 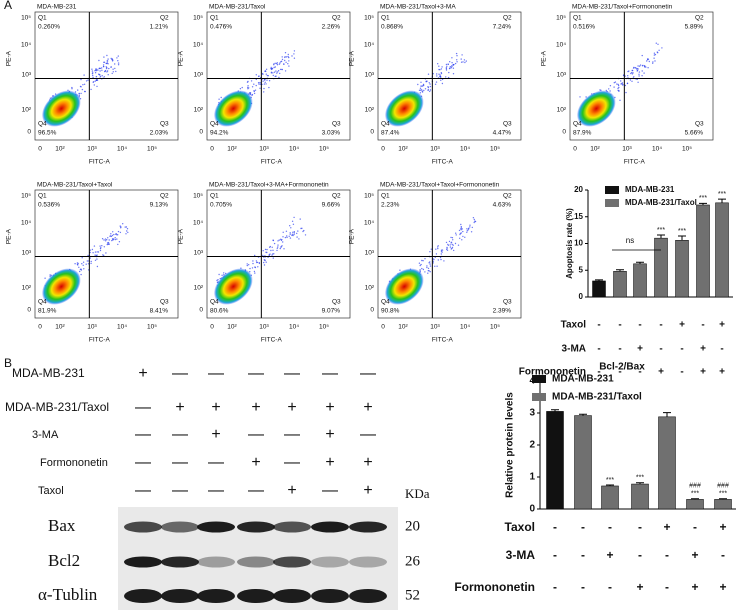 What do you see at coordinates (597, 397) in the screenshot?
I see `legend-label: MDA-MB-231/Taxol` at bounding box center [597, 397].